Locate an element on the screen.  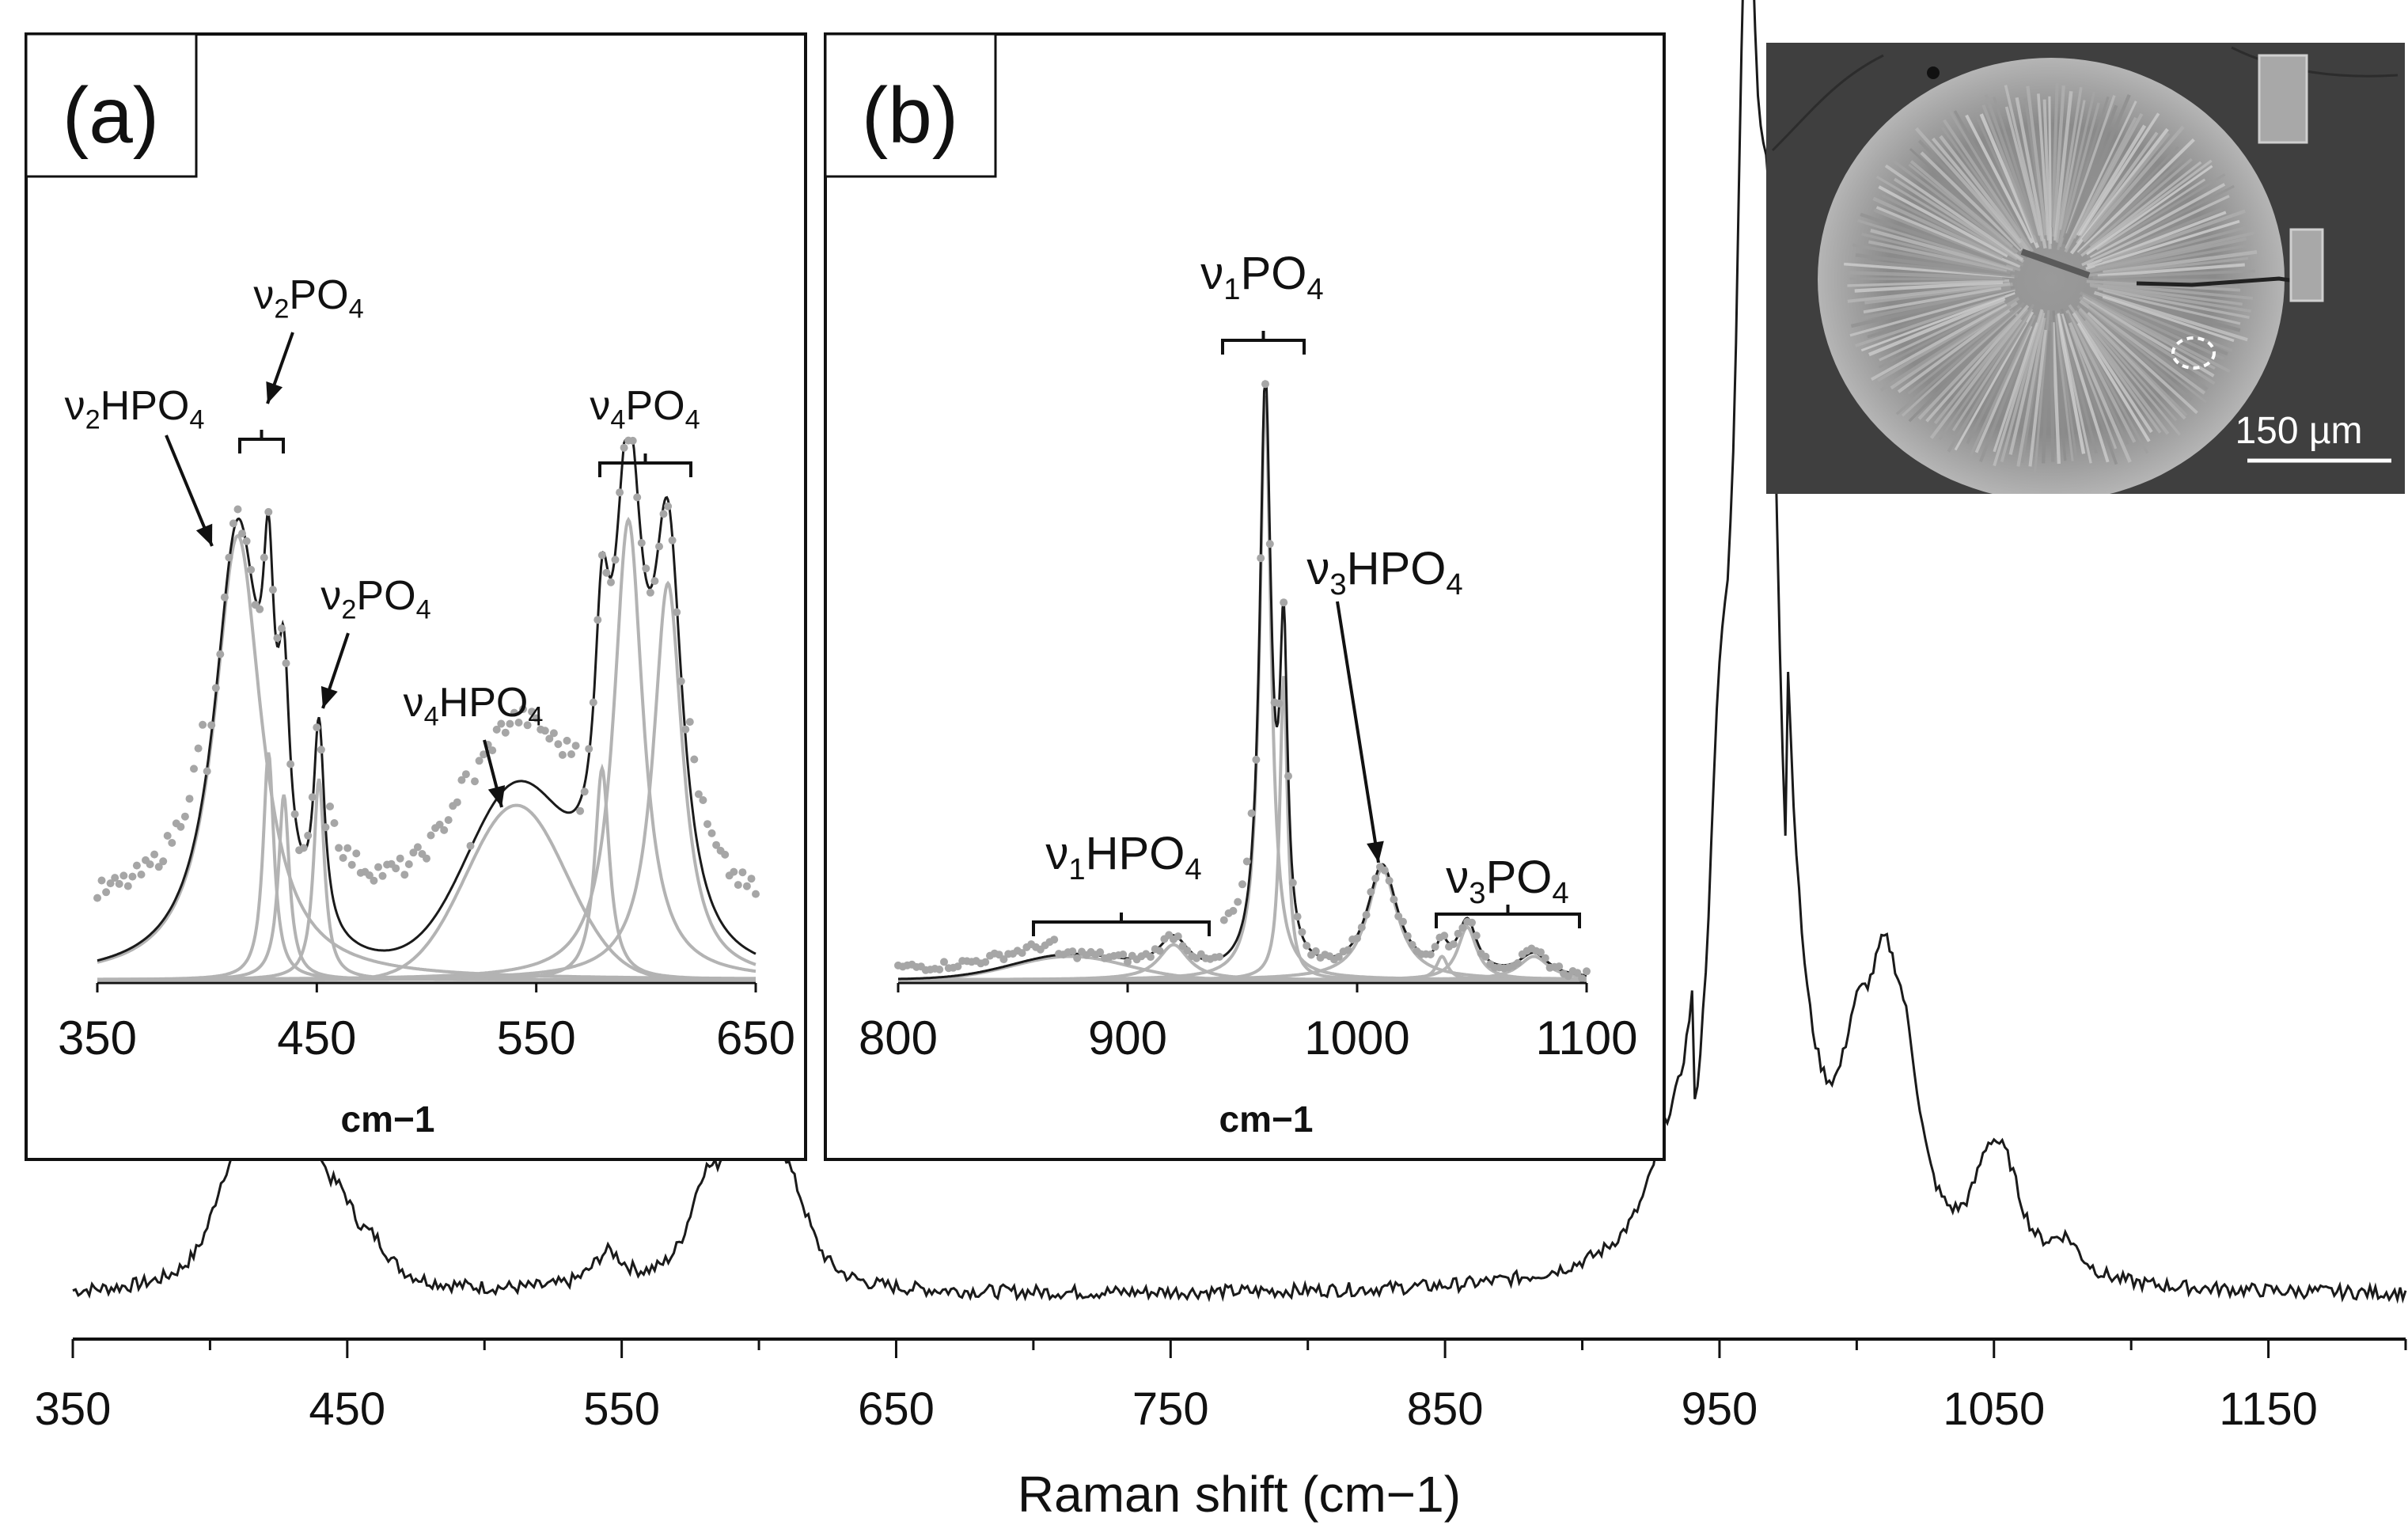
bracket is located at coordinates (1264, 343).